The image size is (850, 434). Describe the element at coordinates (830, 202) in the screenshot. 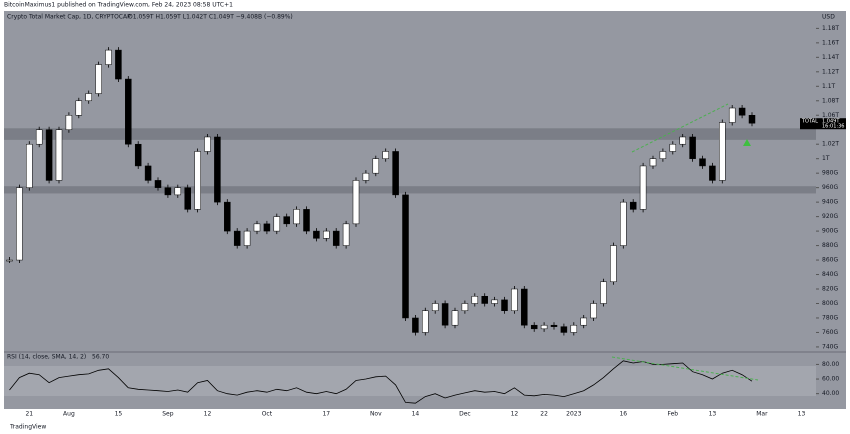

I see `y-tick-label: 940G` at that location.